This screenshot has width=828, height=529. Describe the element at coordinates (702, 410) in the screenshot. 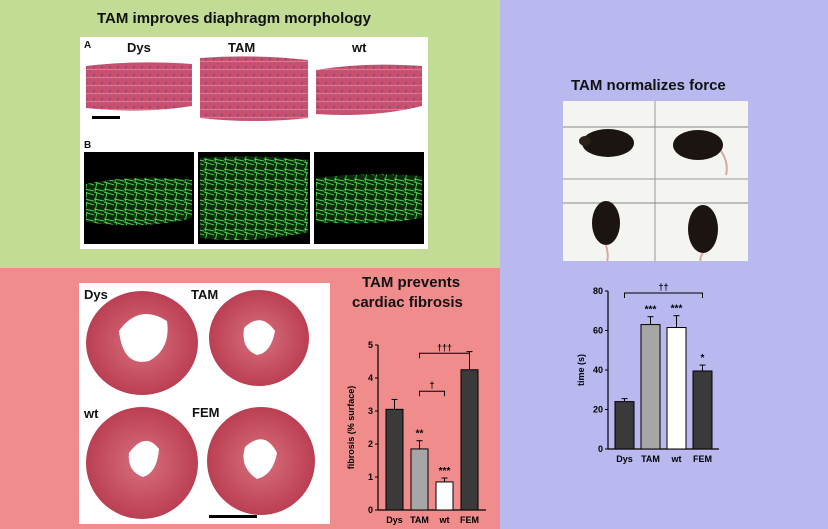

I see `force-chart-bar-fem` at that location.